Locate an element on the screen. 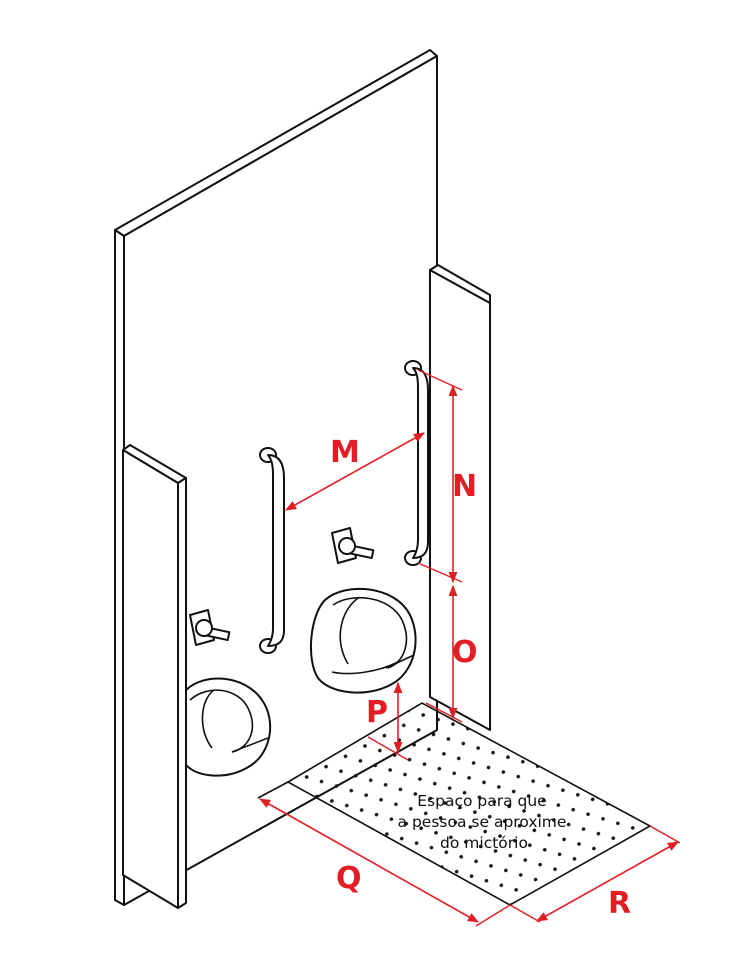 The height and width of the screenshot is (964, 755). label-p: P is located at coordinates (377, 712).